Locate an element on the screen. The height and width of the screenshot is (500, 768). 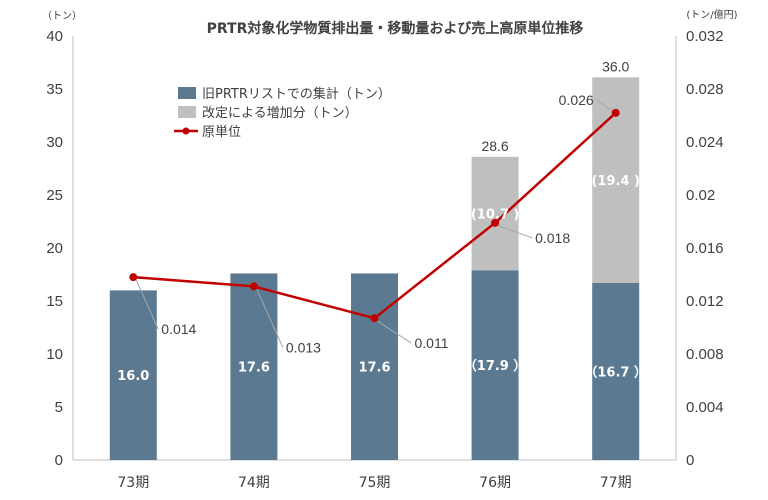
bar-base-label: 16.0 is located at coordinates (133, 376).